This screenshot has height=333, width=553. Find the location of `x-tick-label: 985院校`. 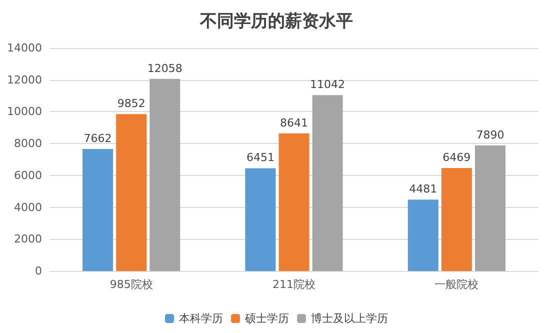

x-tick-label: 985院校 is located at coordinates (131, 284).